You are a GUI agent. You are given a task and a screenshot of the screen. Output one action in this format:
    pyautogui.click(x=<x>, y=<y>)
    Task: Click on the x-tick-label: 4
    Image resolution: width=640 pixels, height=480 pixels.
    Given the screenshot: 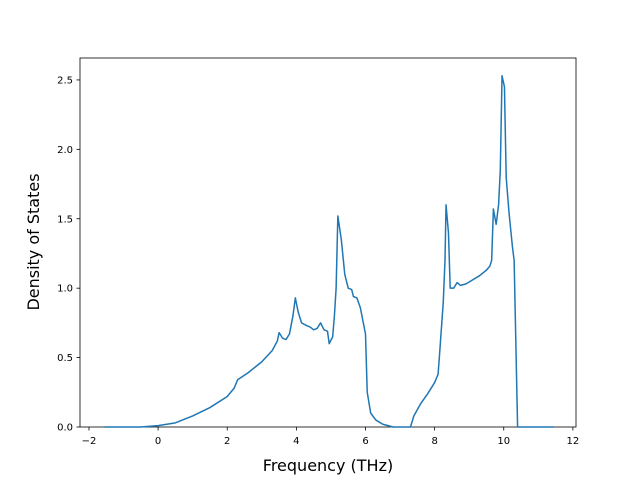 What is the action you would take?
    pyautogui.click(x=296, y=441)
    